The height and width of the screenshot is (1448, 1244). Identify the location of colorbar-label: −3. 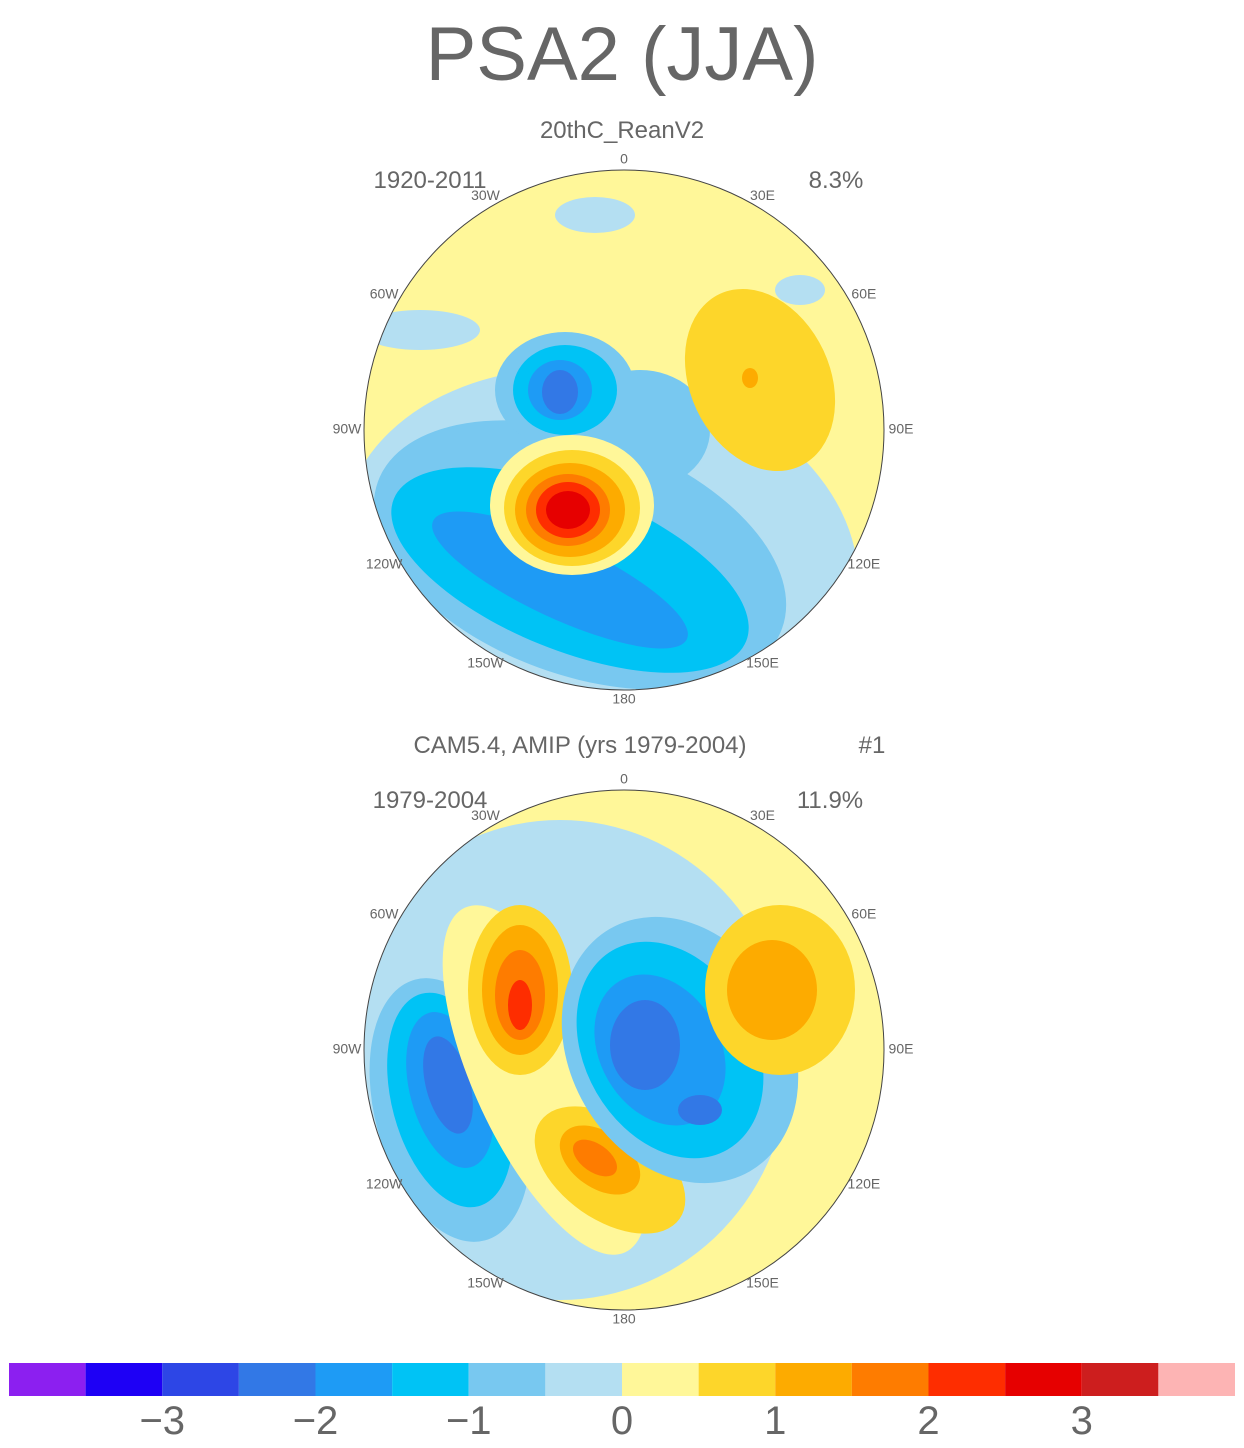
(162, 1421).